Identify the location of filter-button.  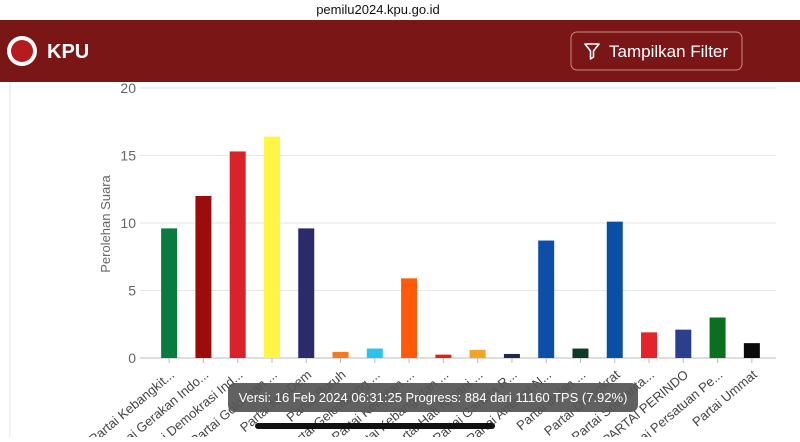
(656, 51).